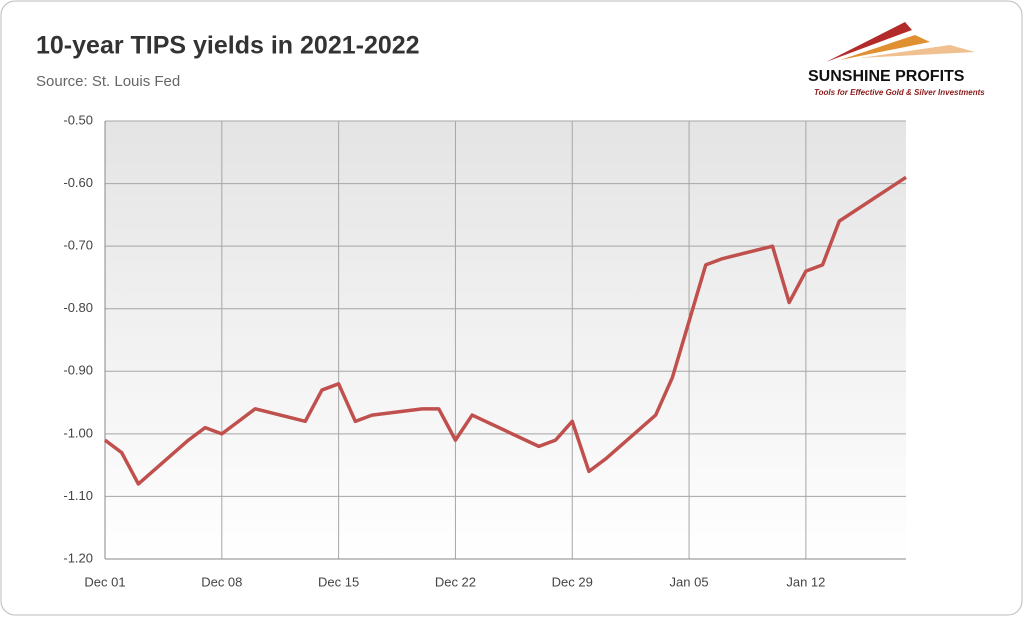 The height and width of the screenshot is (617, 1024). I want to click on chart-subtitle: Source: St. Louis Fed, so click(108, 81).